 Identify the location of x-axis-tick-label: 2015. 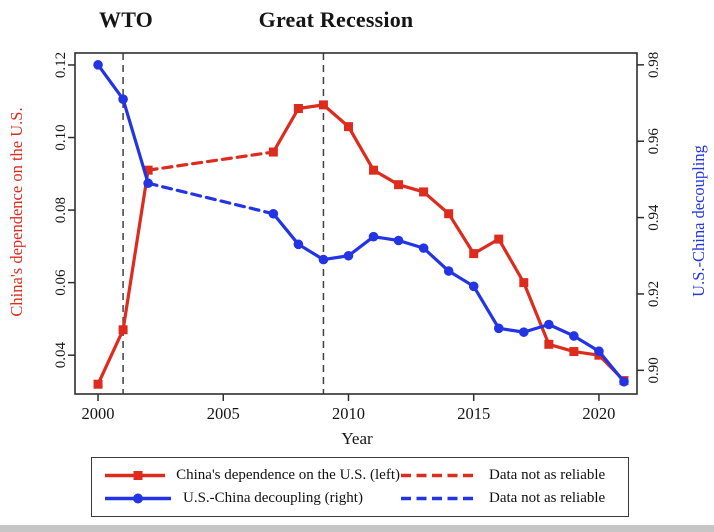
(473, 413).